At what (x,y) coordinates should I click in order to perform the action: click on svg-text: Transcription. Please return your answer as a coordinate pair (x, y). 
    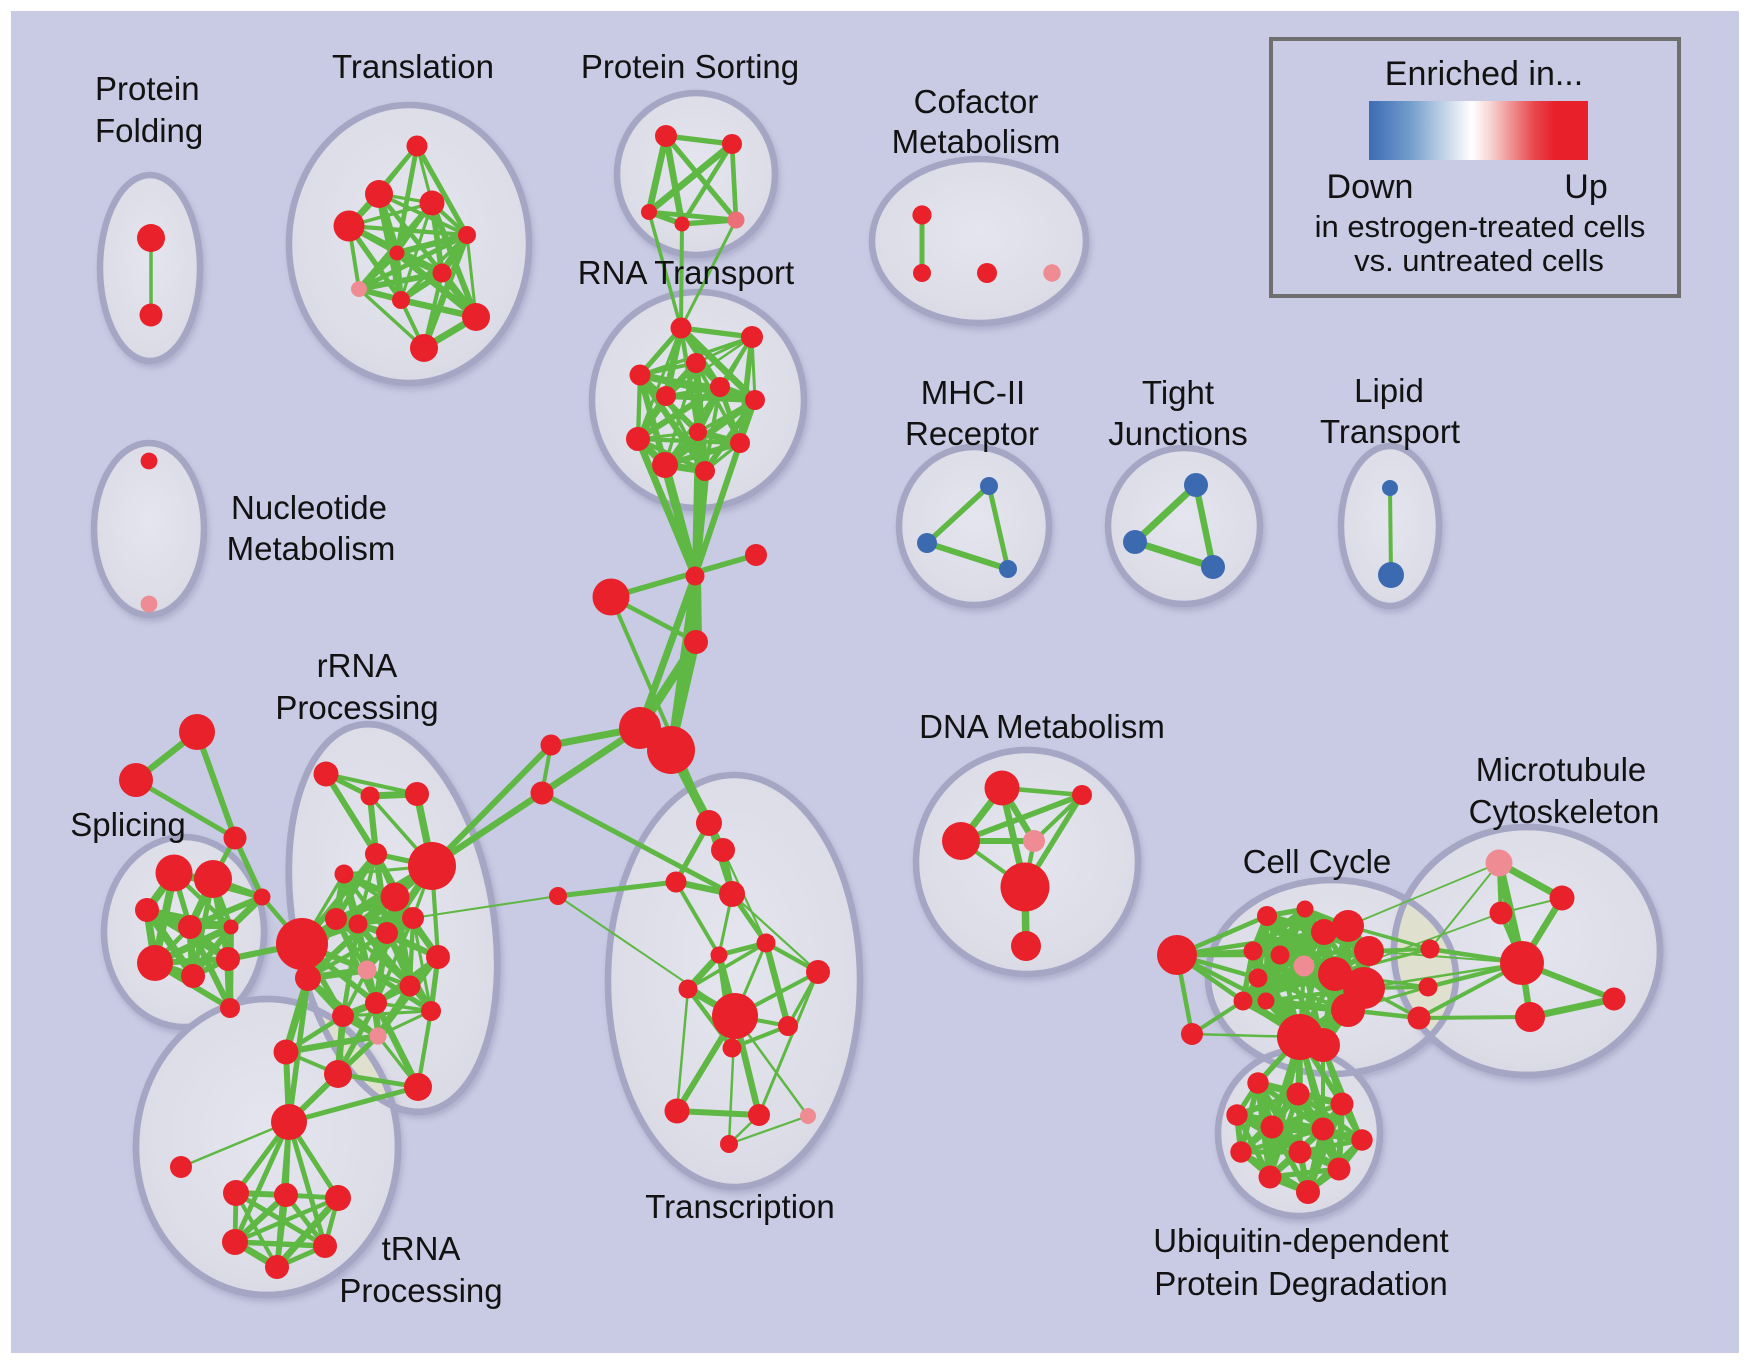
    Looking at the image, I should click on (740, 1206).